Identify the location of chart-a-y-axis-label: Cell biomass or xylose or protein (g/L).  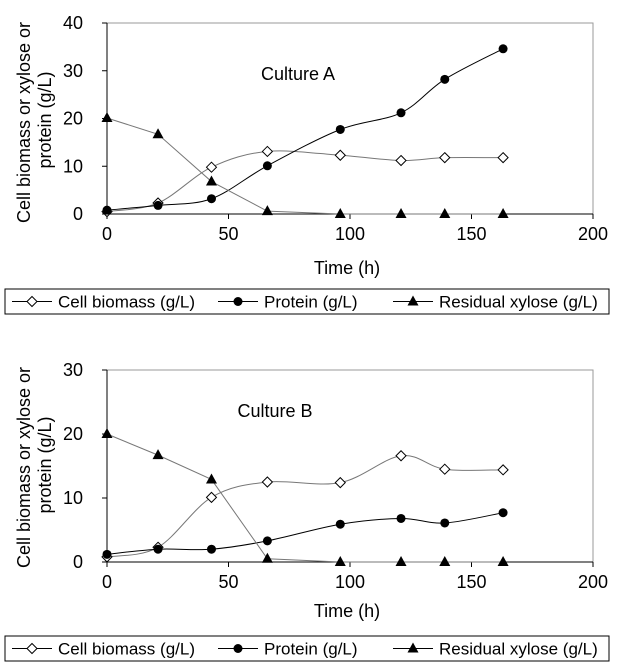
(34, 120).